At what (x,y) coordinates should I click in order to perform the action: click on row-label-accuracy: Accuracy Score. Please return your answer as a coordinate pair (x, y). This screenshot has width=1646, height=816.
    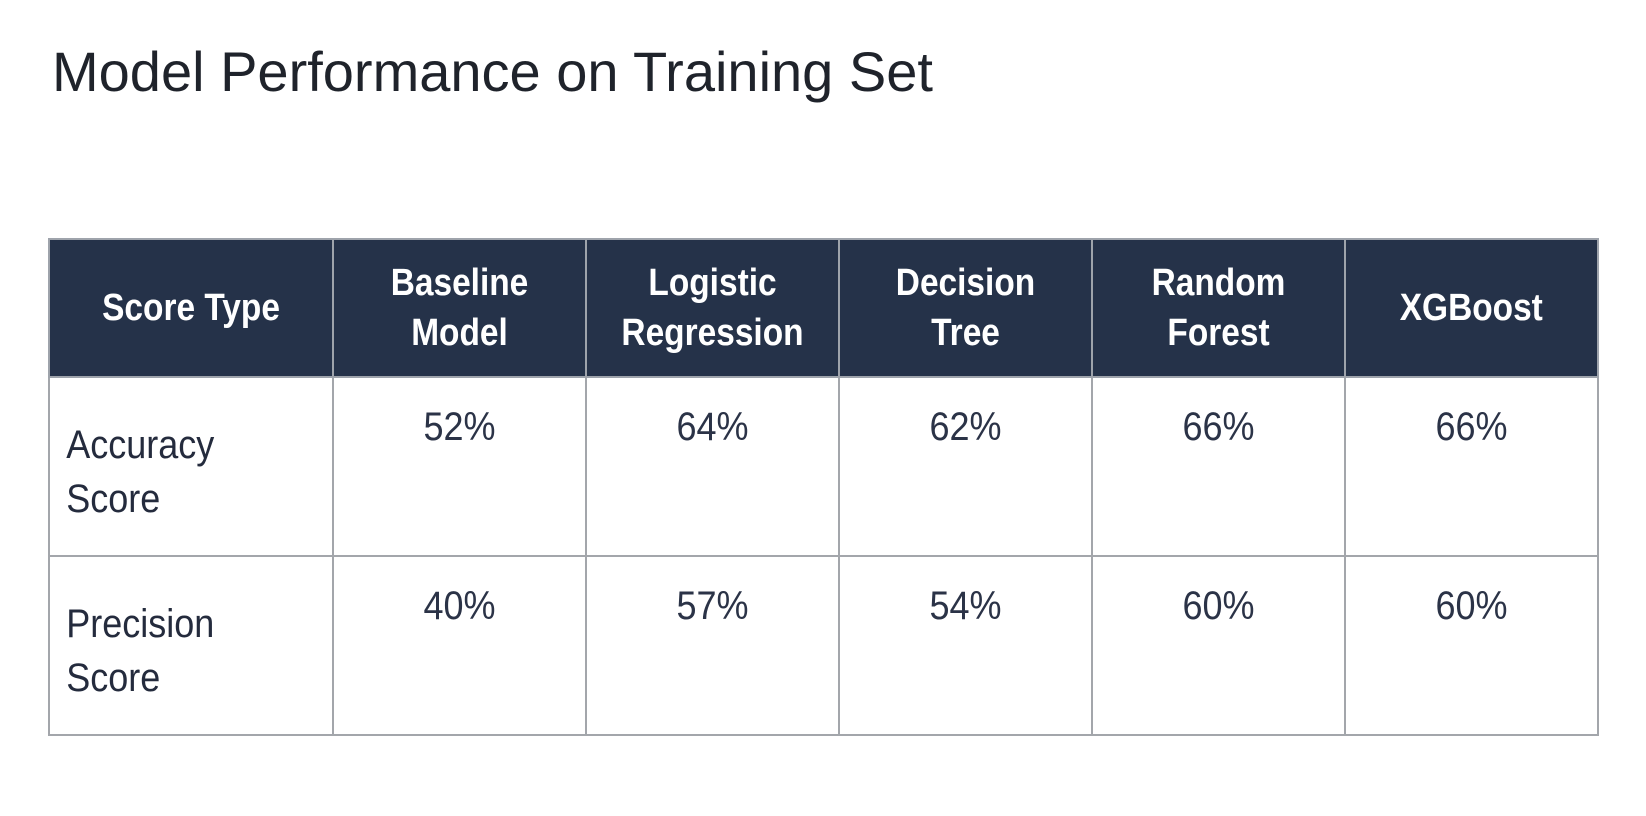
    Looking at the image, I should click on (140, 472).